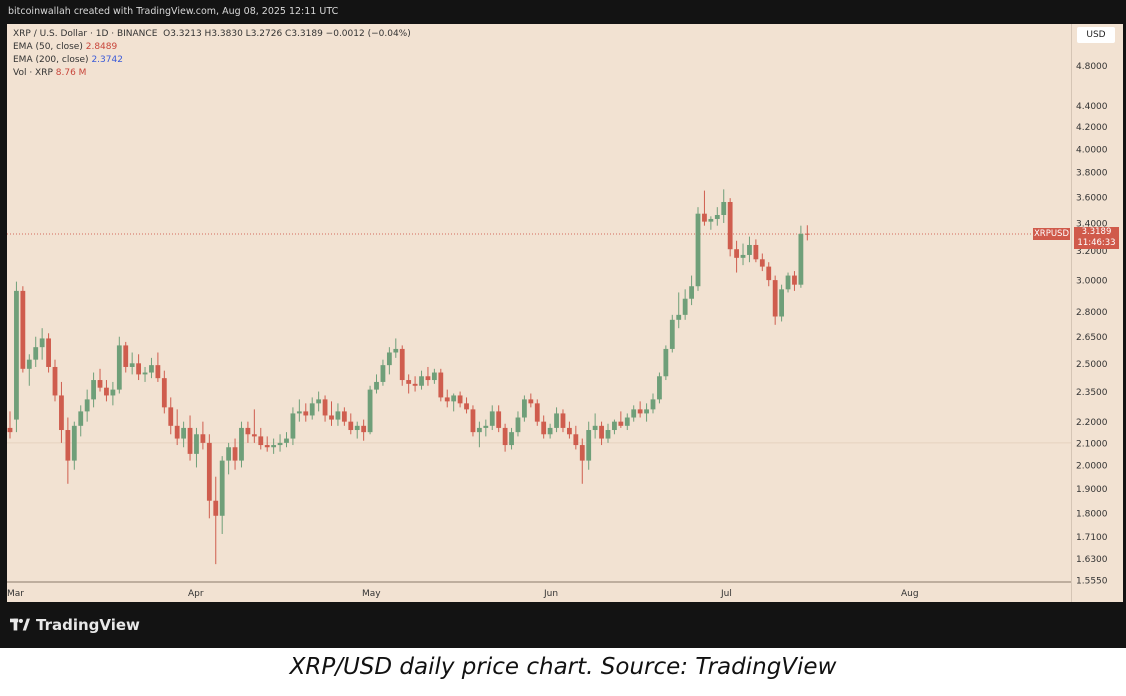  What do you see at coordinates (49, 73) in the screenshot?
I see `legend-volume: Vol · XRP 8.76 M` at bounding box center [49, 73].